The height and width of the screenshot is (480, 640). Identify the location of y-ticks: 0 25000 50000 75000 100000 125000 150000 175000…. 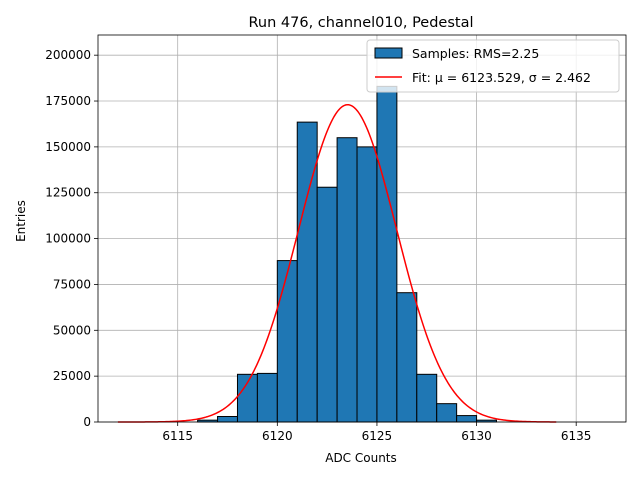
(71, 238).